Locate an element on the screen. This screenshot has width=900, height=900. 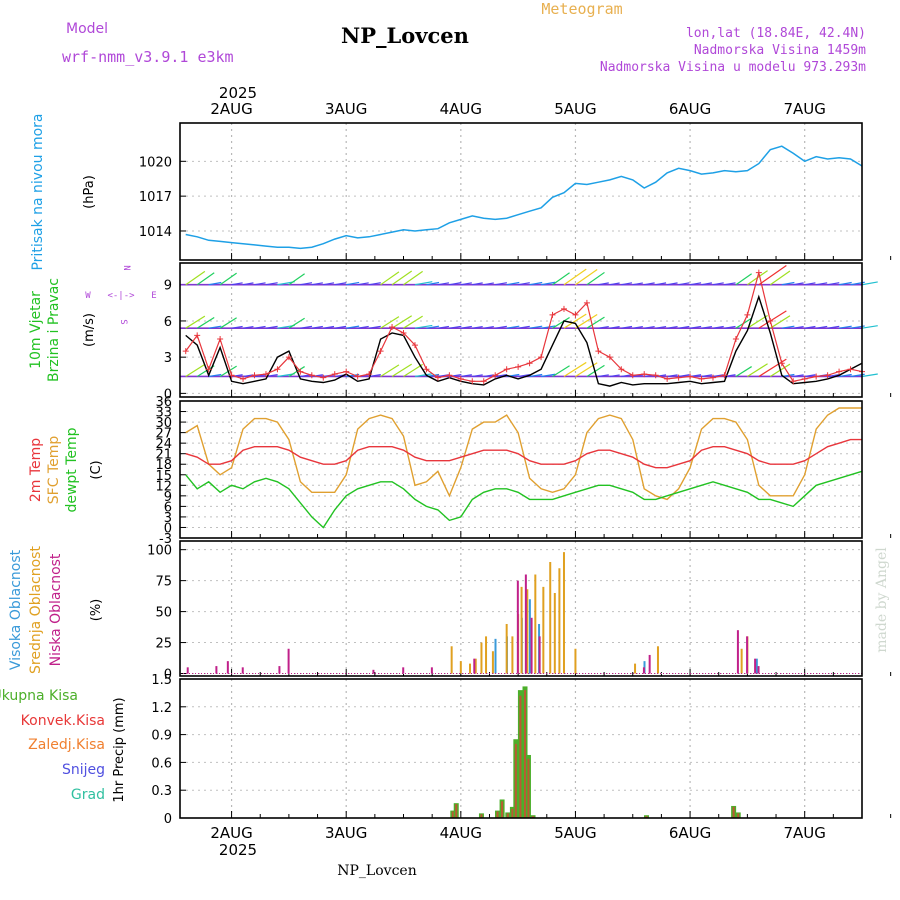
top-date-label: 4AUG is located at coordinates (461, 109).